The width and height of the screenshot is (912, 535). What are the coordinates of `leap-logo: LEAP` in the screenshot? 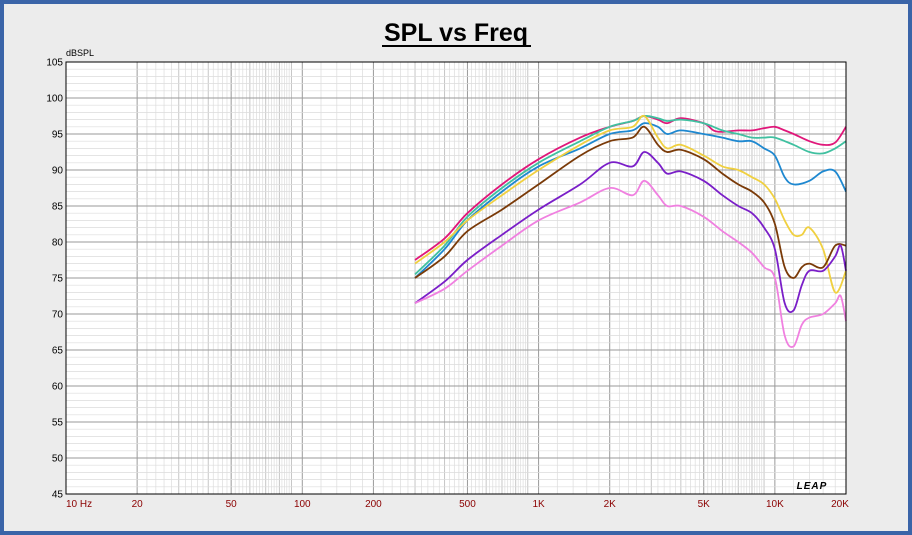 It's located at (812, 486).